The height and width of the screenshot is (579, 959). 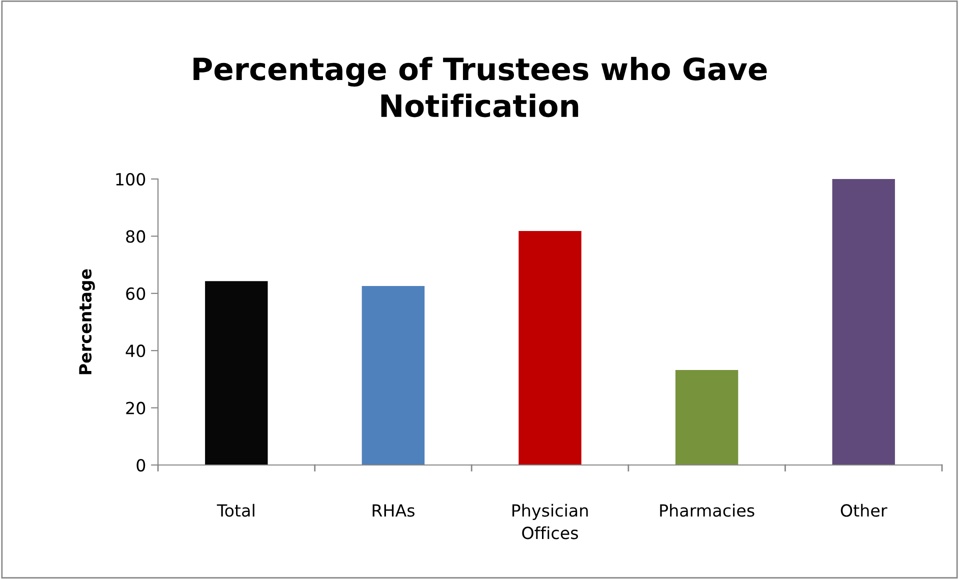 I want to click on chart-title: Percentage of Trustees who Gave Notification, so click(x=480, y=87).